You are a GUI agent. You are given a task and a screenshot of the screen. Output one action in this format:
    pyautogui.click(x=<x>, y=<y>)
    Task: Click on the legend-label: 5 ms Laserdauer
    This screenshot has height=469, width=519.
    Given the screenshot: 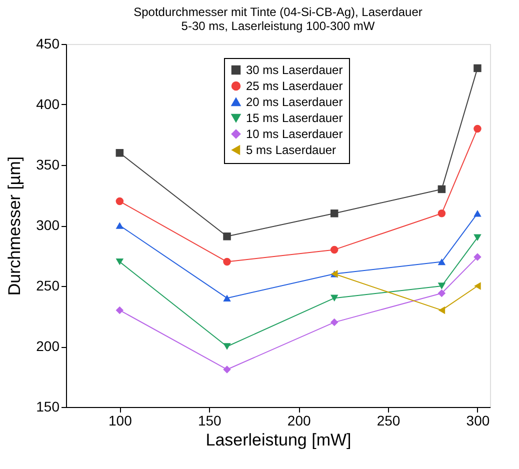 What is the action you would take?
    pyautogui.click(x=291, y=150)
    